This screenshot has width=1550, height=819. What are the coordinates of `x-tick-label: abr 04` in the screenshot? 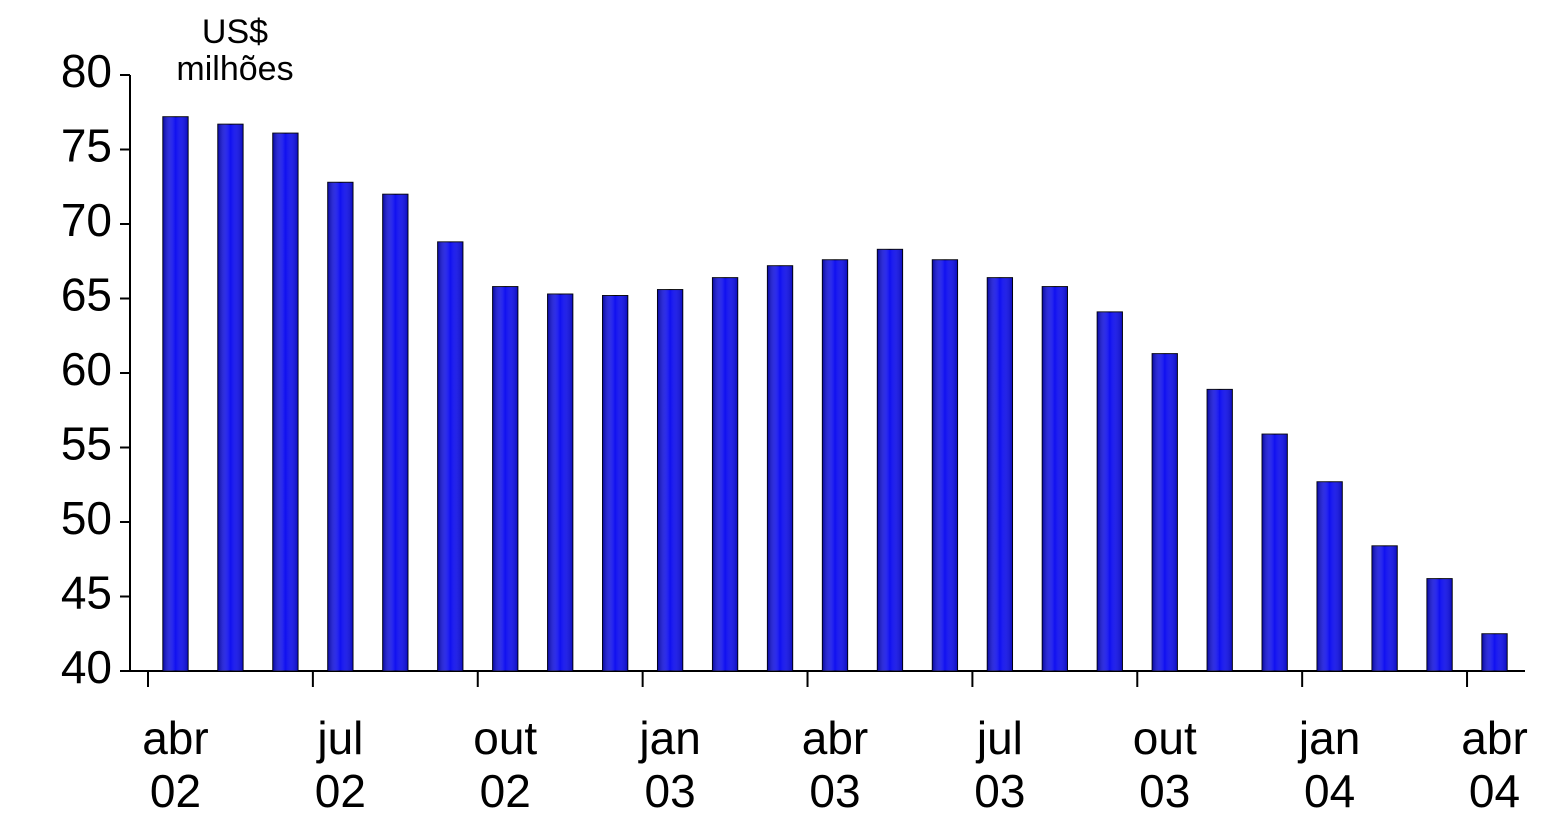 It's located at (1494, 764).